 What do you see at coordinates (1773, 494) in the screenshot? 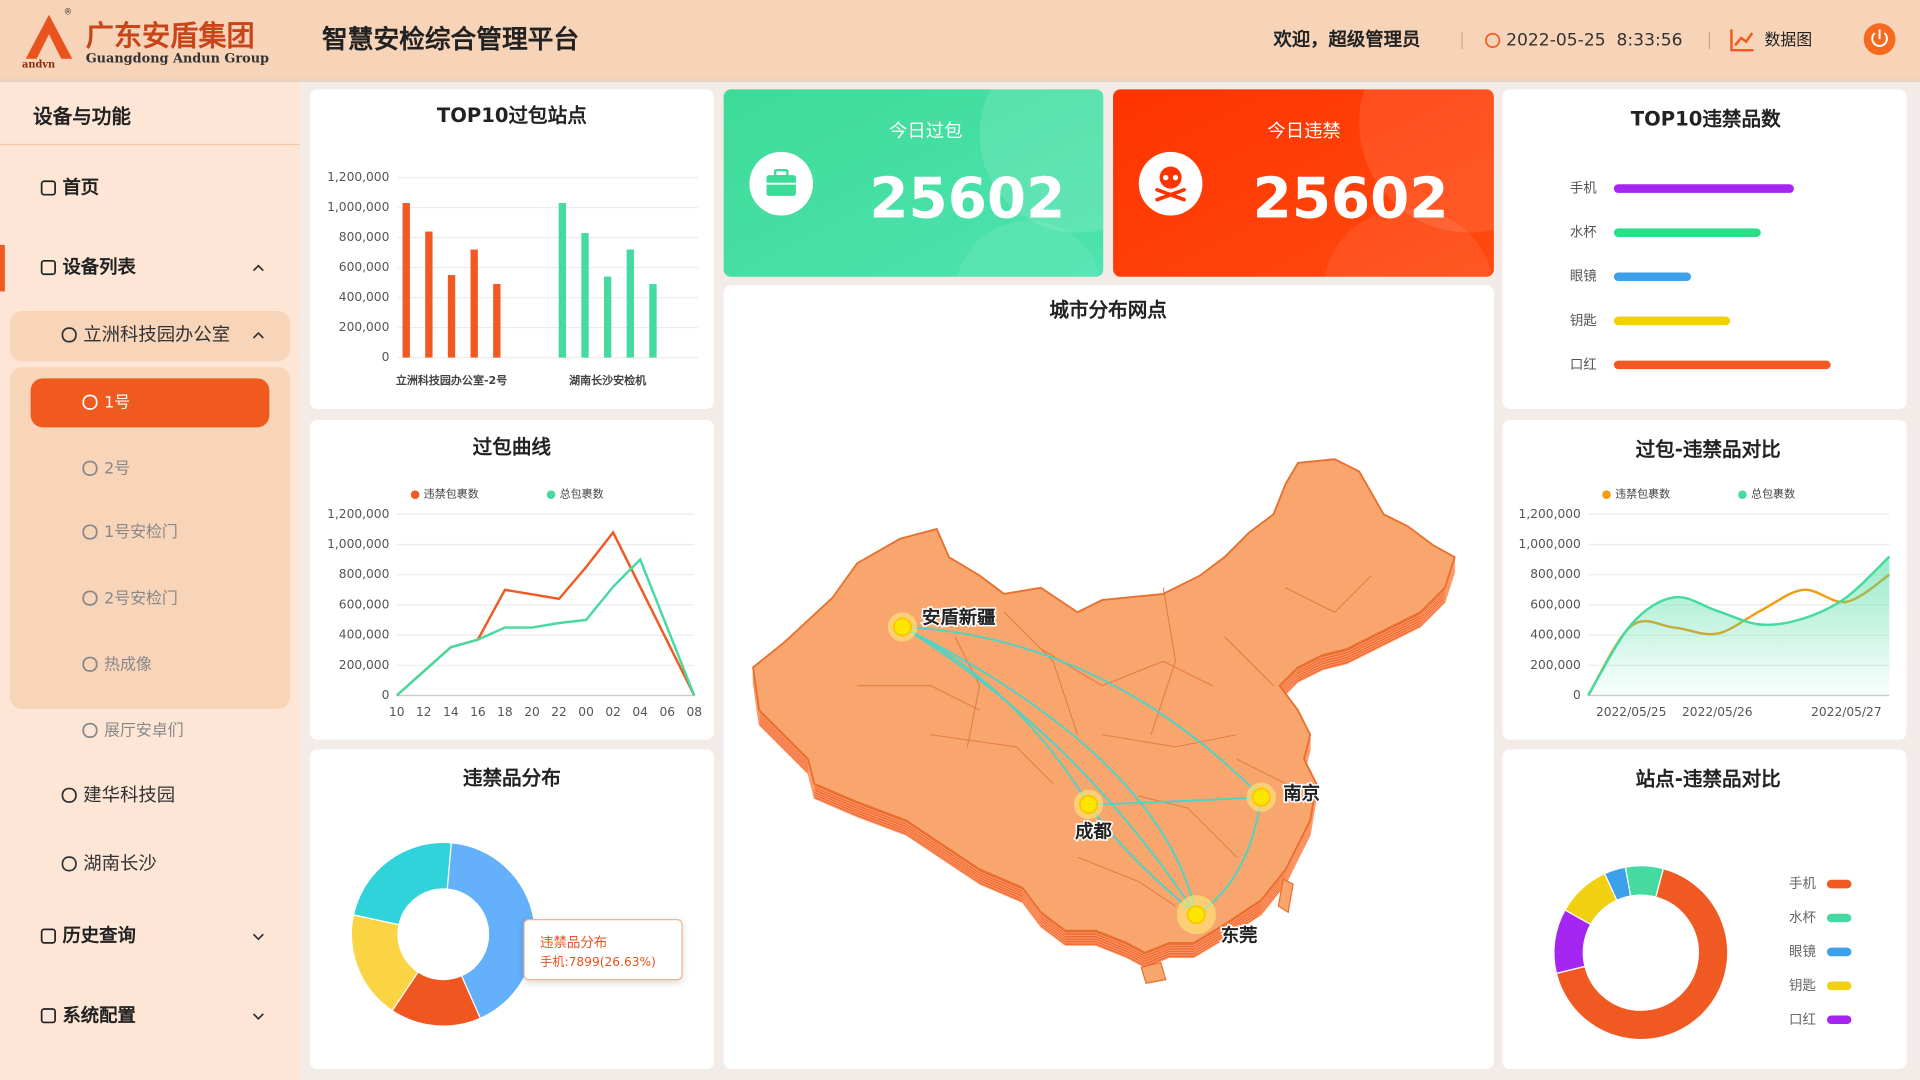
I see `legend-label: 总包裹数` at bounding box center [1773, 494].